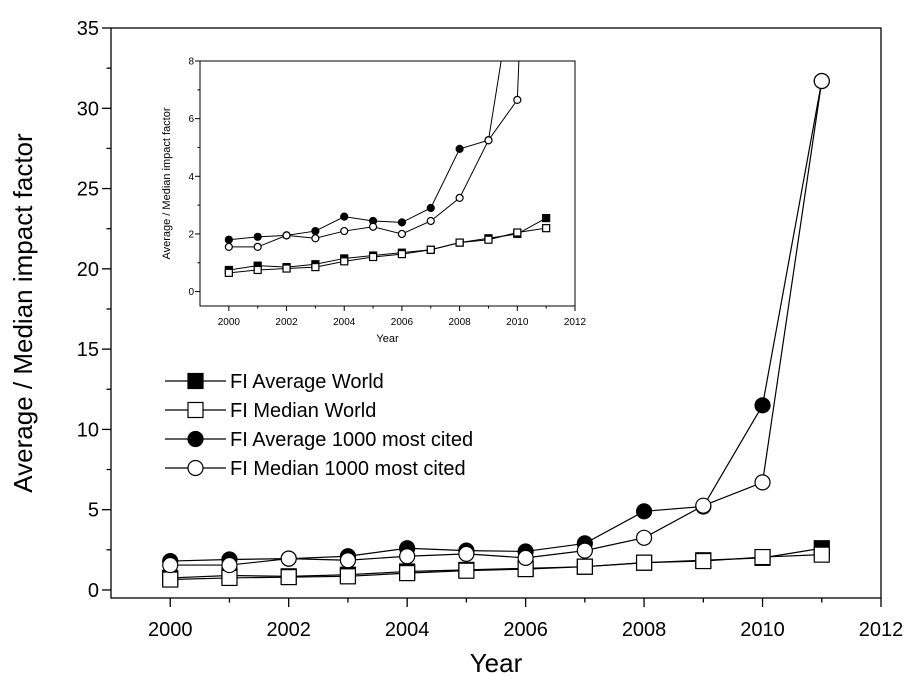 The image size is (912, 680). What do you see at coordinates (407, 630) in the screenshot?
I see `main-x-tick-label: 2004` at bounding box center [407, 630].